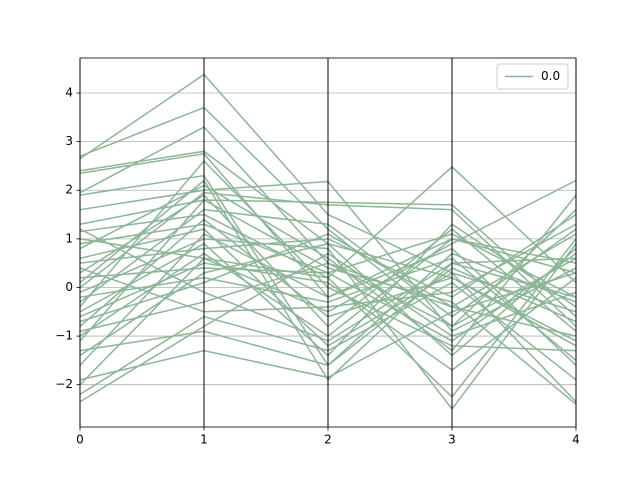  What do you see at coordinates (576, 440) in the screenshot?
I see `x-tick-label: 4` at bounding box center [576, 440].